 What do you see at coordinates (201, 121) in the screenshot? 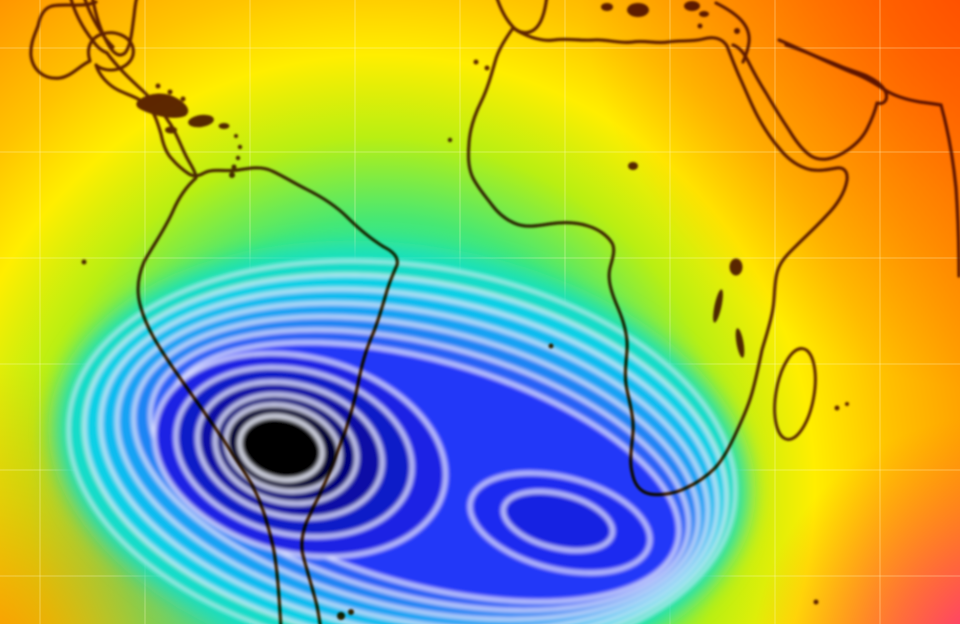
I see `island-hispaniola` at bounding box center [201, 121].